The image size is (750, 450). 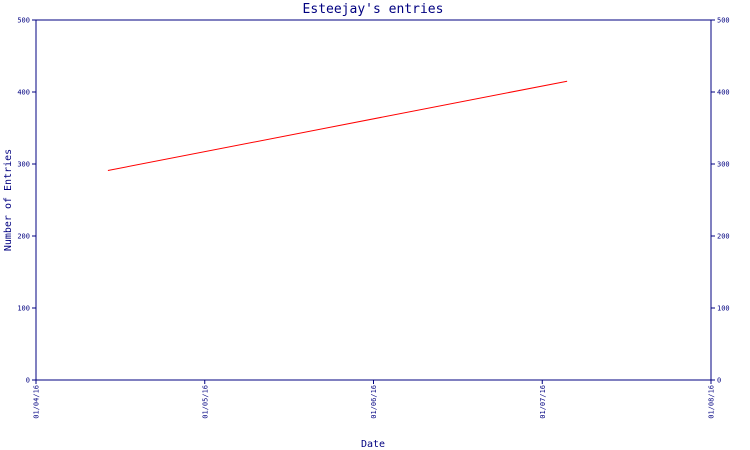 I want to click on x-tick-label: 01/07/16, so click(x=543, y=402).